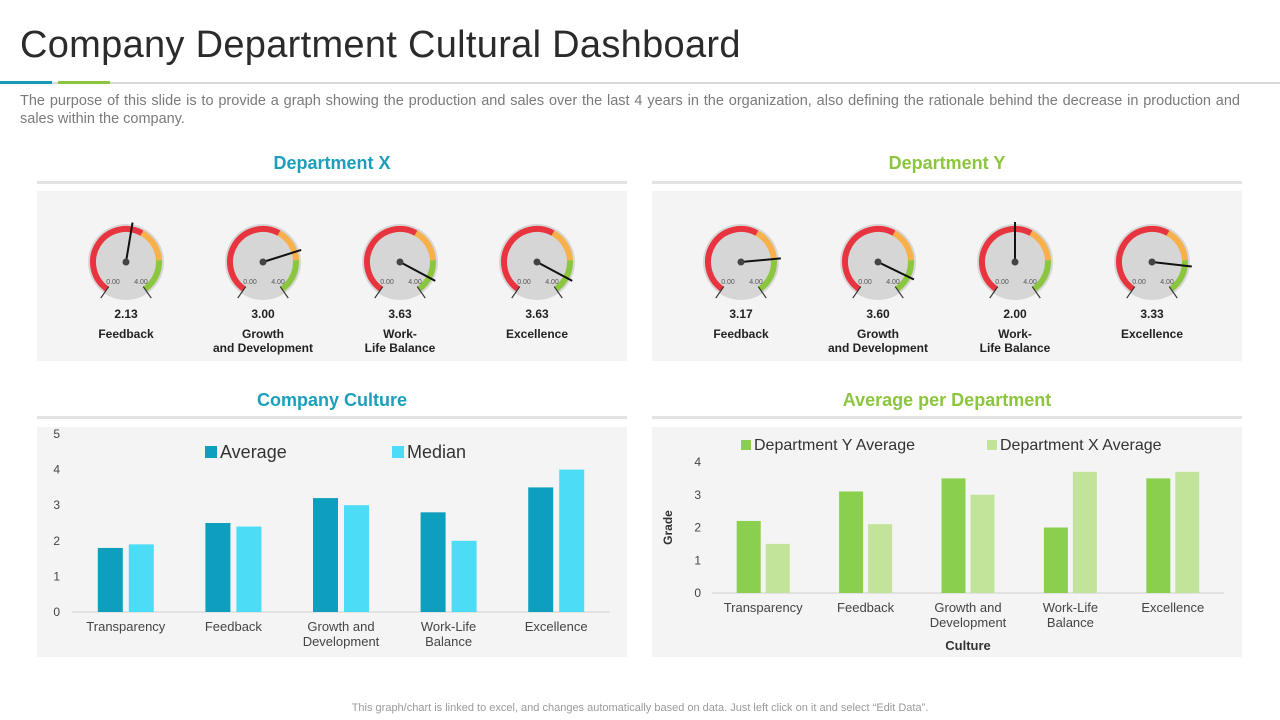 The height and width of the screenshot is (720, 1280). What do you see at coordinates (125, 626) in the screenshot?
I see `x-tick-label: Transparency` at bounding box center [125, 626].